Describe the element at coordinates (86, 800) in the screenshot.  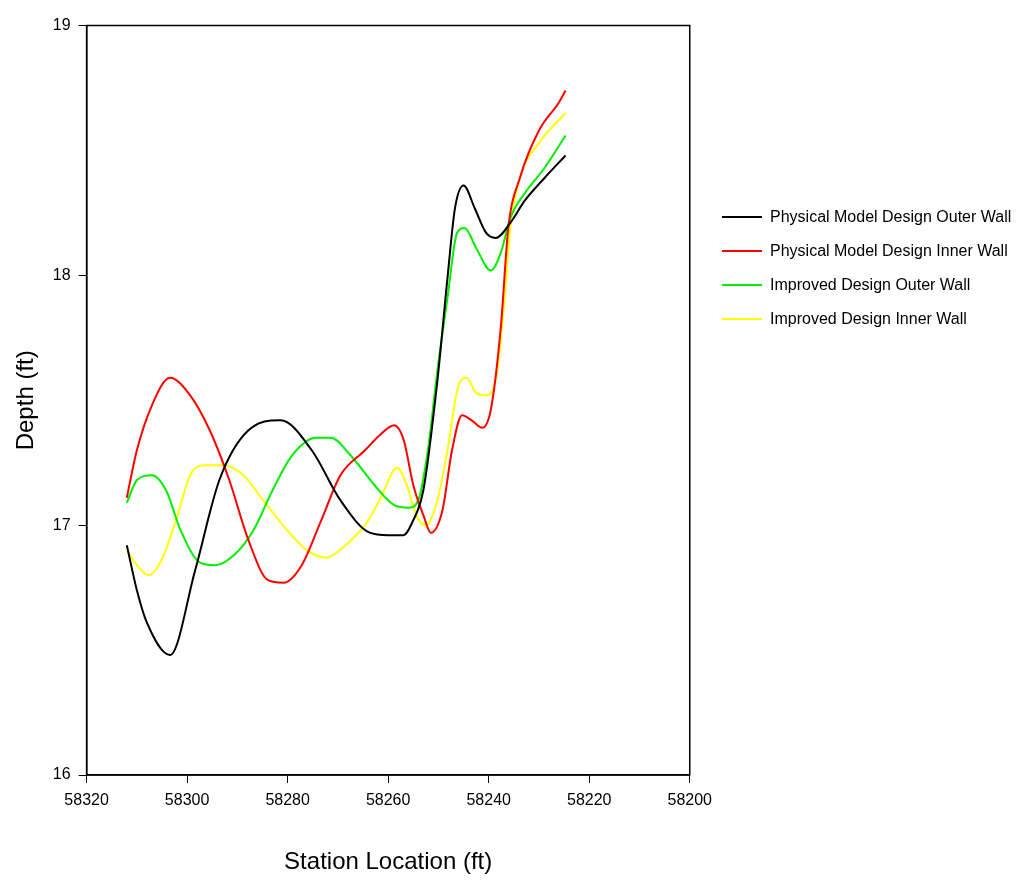
I see `x-tick-label: 58320` at that location.